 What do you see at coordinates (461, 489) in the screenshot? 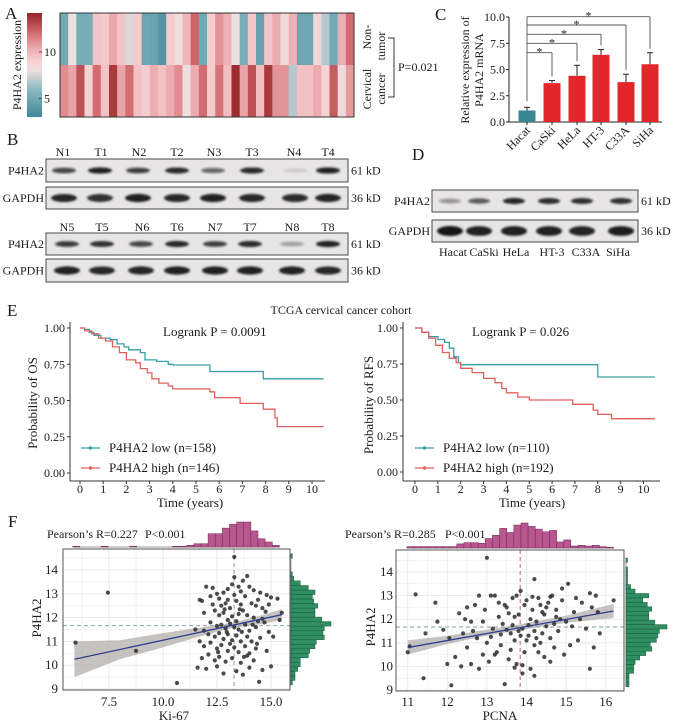
I see `x-tick-label: 2` at bounding box center [461, 489].